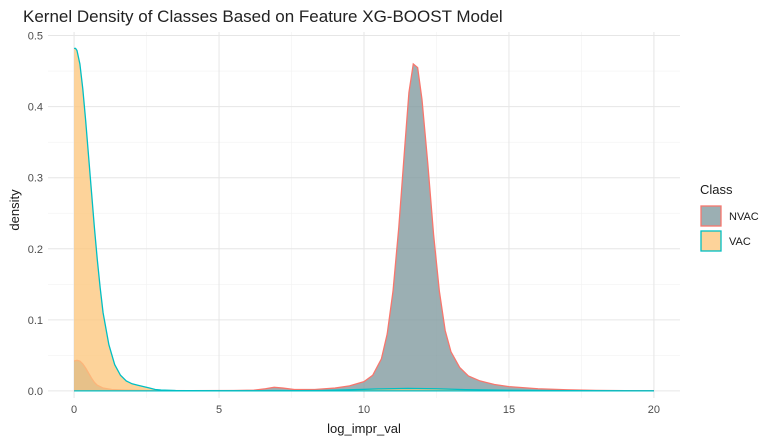 The height and width of the screenshot is (445, 781). I want to click on x-tick-label: 10, so click(364, 410).